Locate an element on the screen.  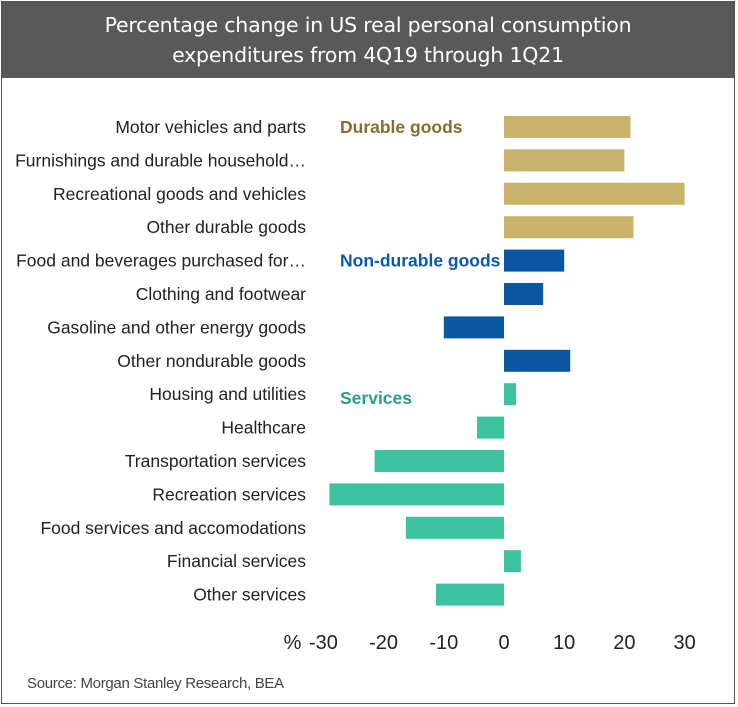
category-label: Gasoline and other energy goods is located at coordinates (176, 327).